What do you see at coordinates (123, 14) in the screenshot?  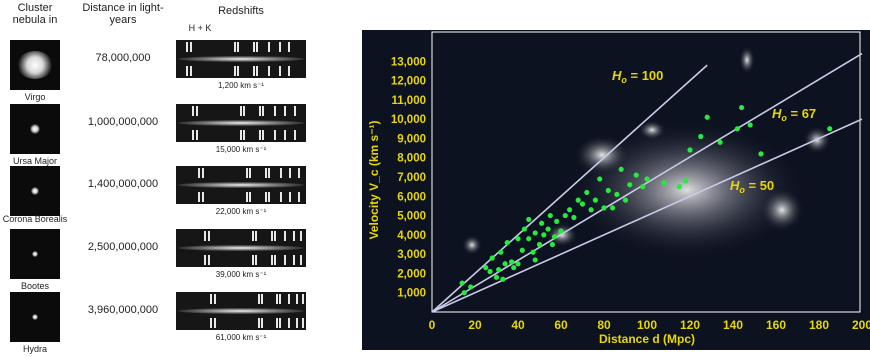 I see `distance-header: Distance in light-years` at bounding box center [123, 14].